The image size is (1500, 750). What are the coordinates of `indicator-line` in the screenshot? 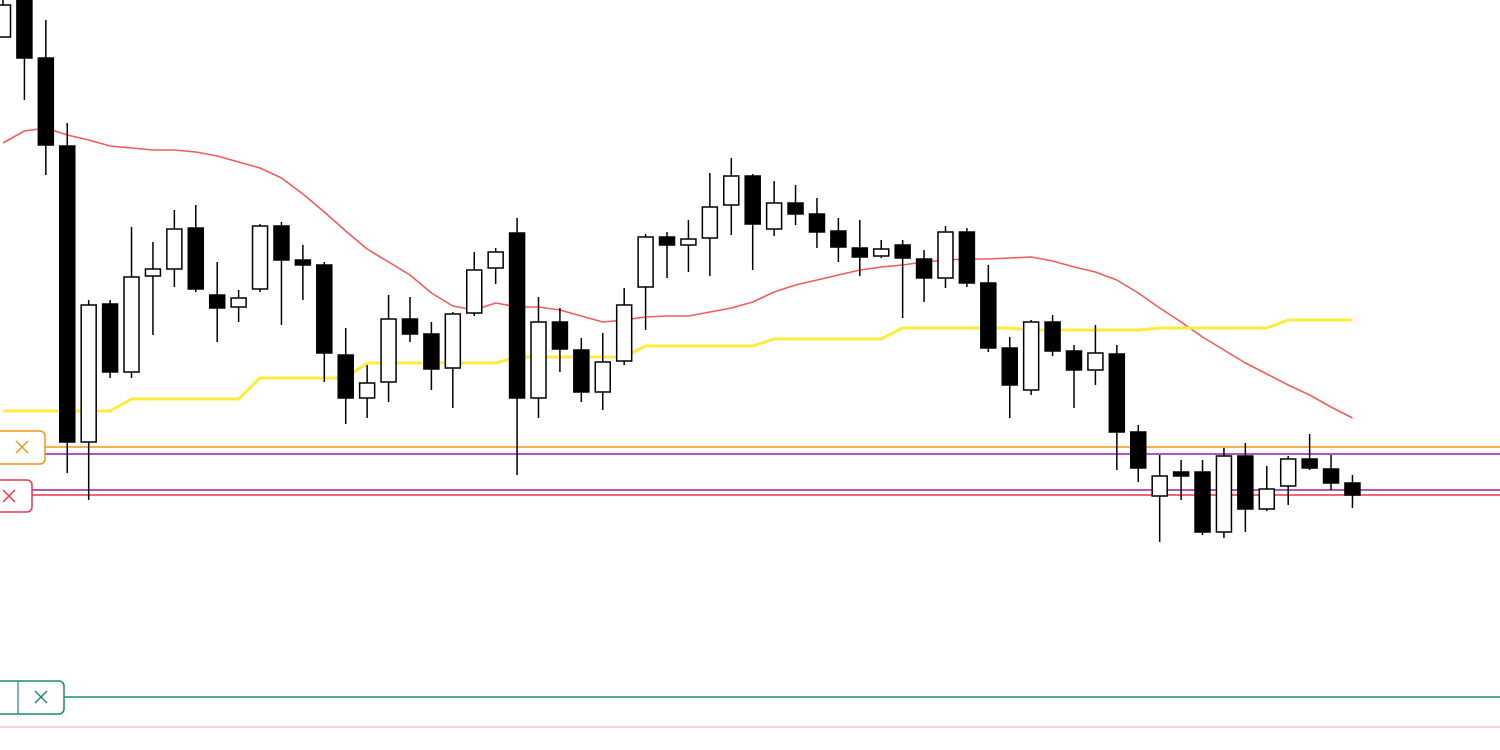 It's located at (678, 365).